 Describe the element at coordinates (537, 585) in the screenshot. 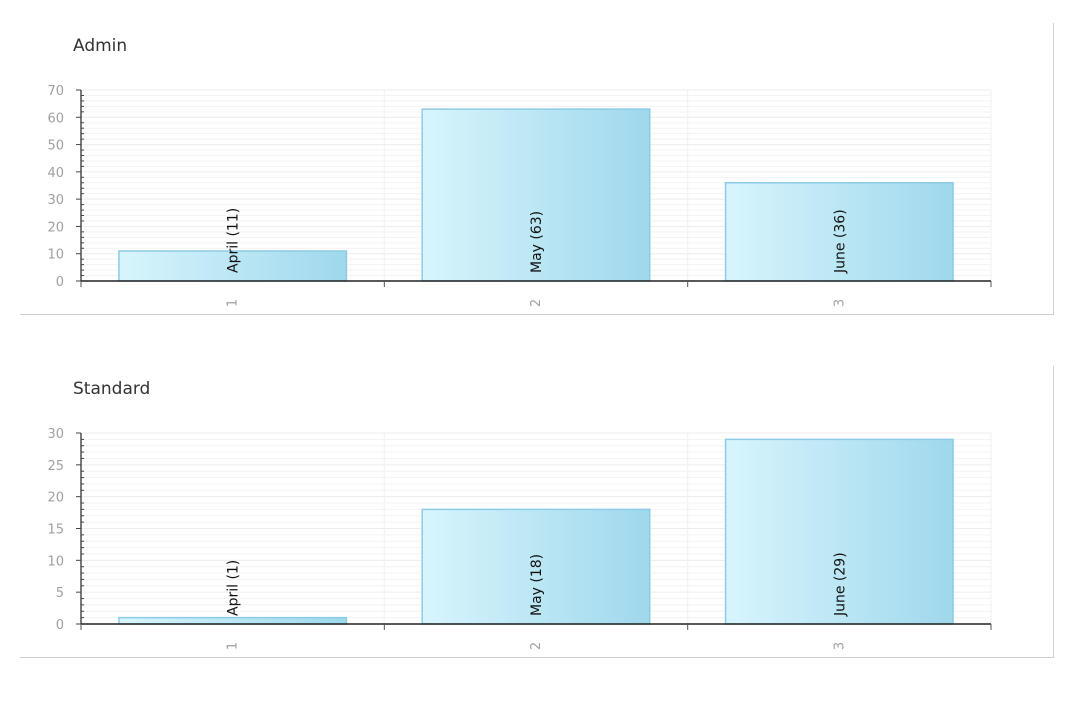

I see `bar-label: May (18)` at that location.